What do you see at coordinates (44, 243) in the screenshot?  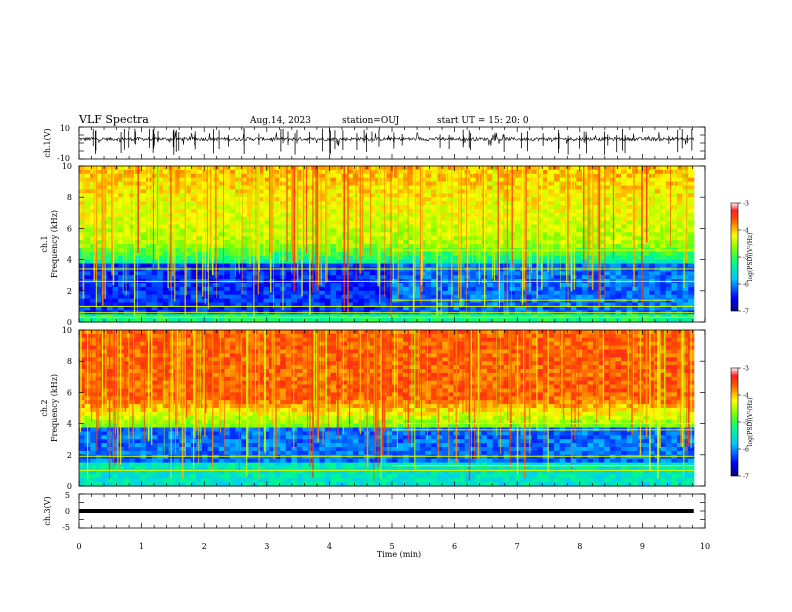 I see `ch1-spectrogram-channel-label: ch.1` at bounding box center [44, 243].